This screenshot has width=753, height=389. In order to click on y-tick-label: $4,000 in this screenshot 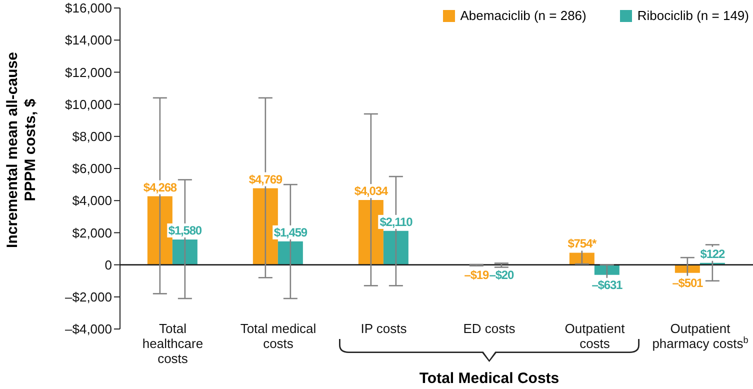, I will do `click(92, 200)`.